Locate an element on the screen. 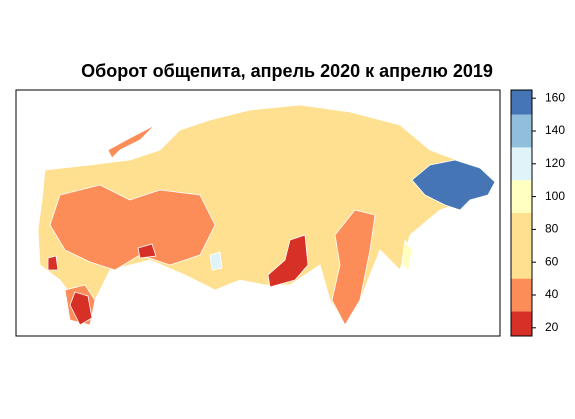 Image resolution: width=575 pixels, height=419 pixels. colorbar-tick-label: 100 is located at coordinates (555, 196).